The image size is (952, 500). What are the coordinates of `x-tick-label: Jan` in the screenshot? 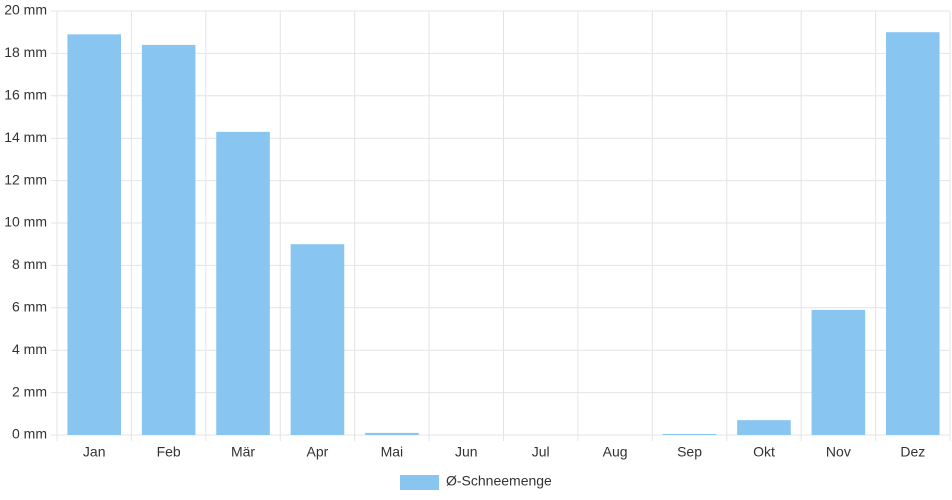 It's located at (94, 452).